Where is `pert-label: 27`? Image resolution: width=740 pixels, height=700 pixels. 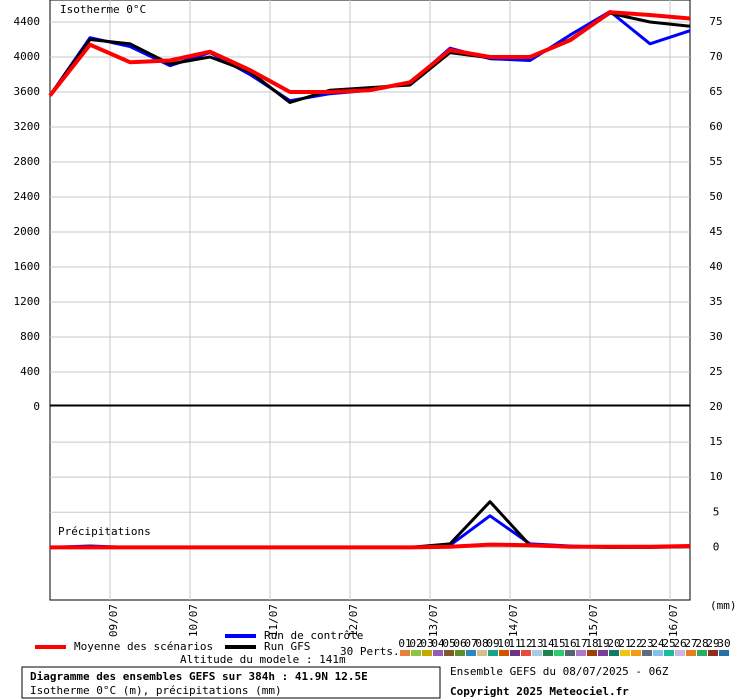
pert-label: 27 is located at coordinates (690, 643).